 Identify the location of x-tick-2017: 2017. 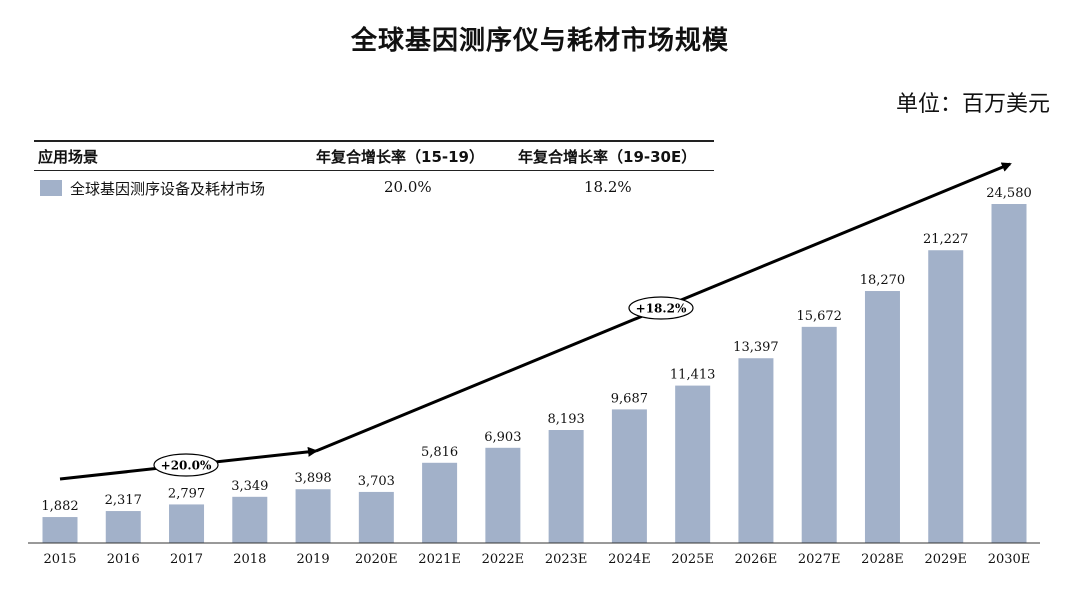
(186, 559).